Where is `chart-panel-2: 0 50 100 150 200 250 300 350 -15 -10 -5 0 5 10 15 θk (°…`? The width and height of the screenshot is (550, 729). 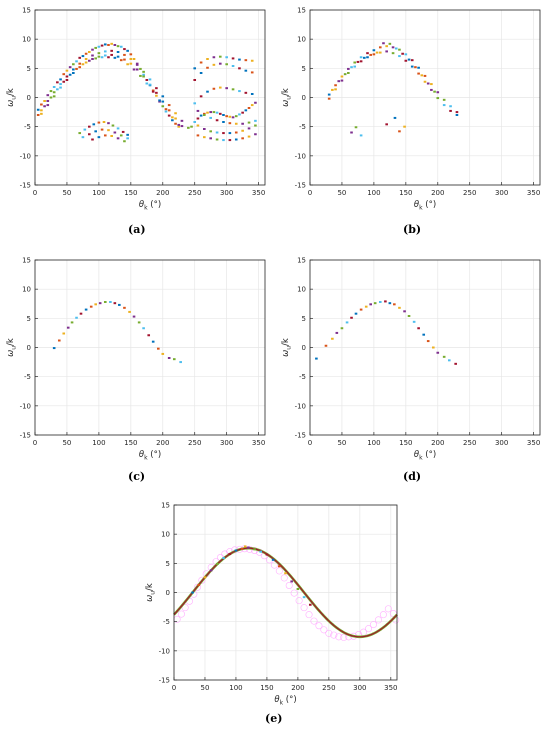
chart-panel-2: 0 50 100 150 200 250 300 350 -15 -10 -5 0 5 10 15 θk (°… is located at coordinates (411, 109).